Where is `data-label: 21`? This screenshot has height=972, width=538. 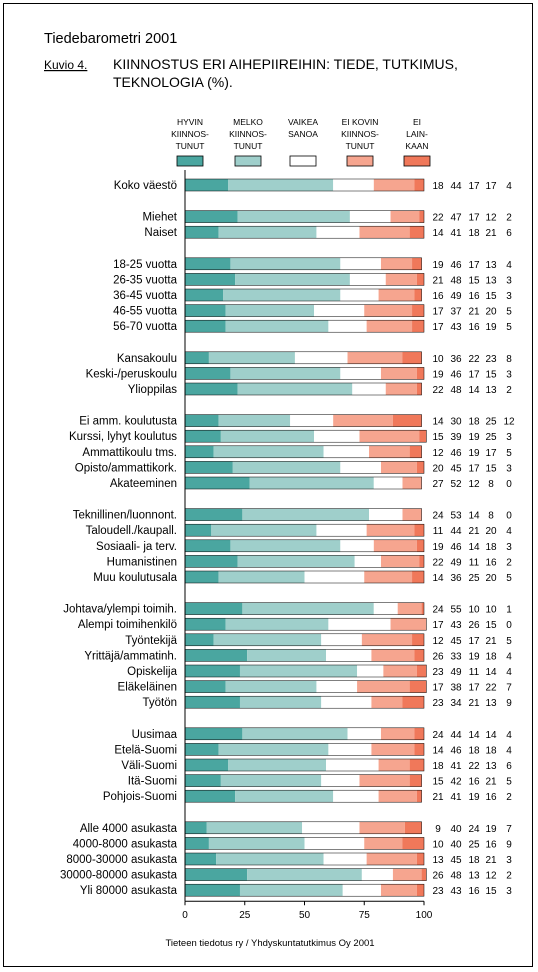
data-label: 21 is located at coordinates (438, 280).